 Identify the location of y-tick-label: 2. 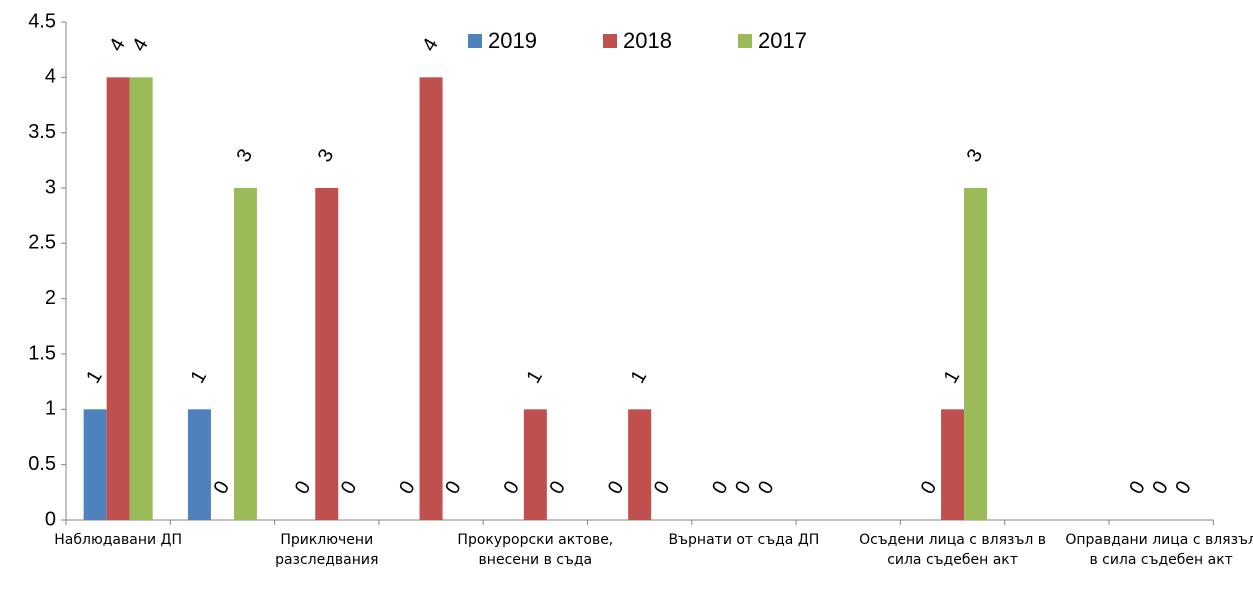
(50, 298).